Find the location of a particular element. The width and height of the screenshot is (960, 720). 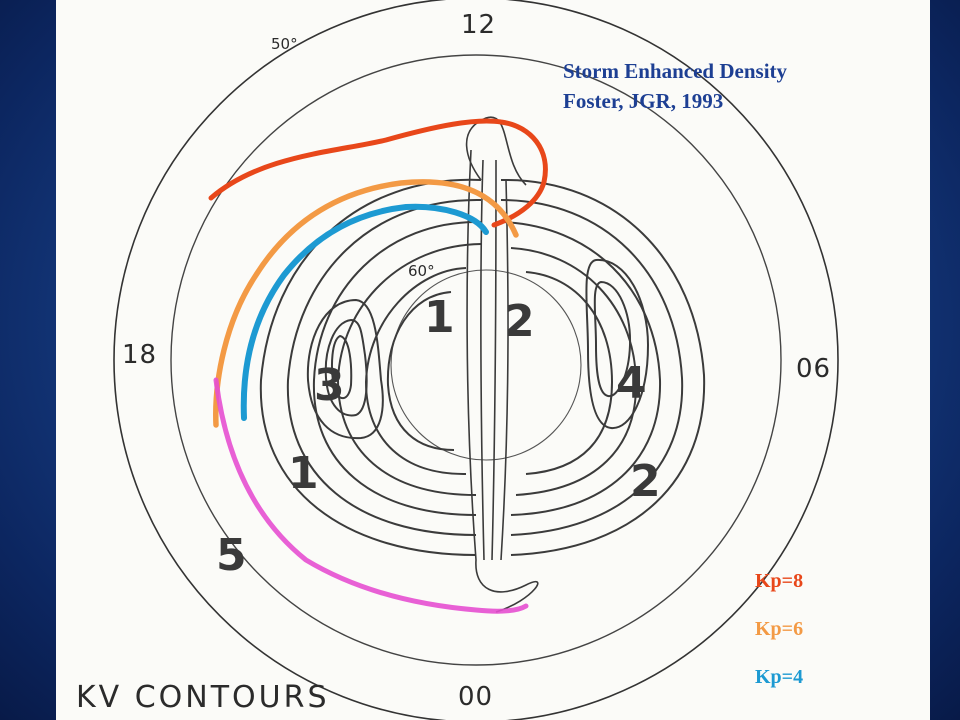

kp8-boundary is located at coordinates (378, 173).